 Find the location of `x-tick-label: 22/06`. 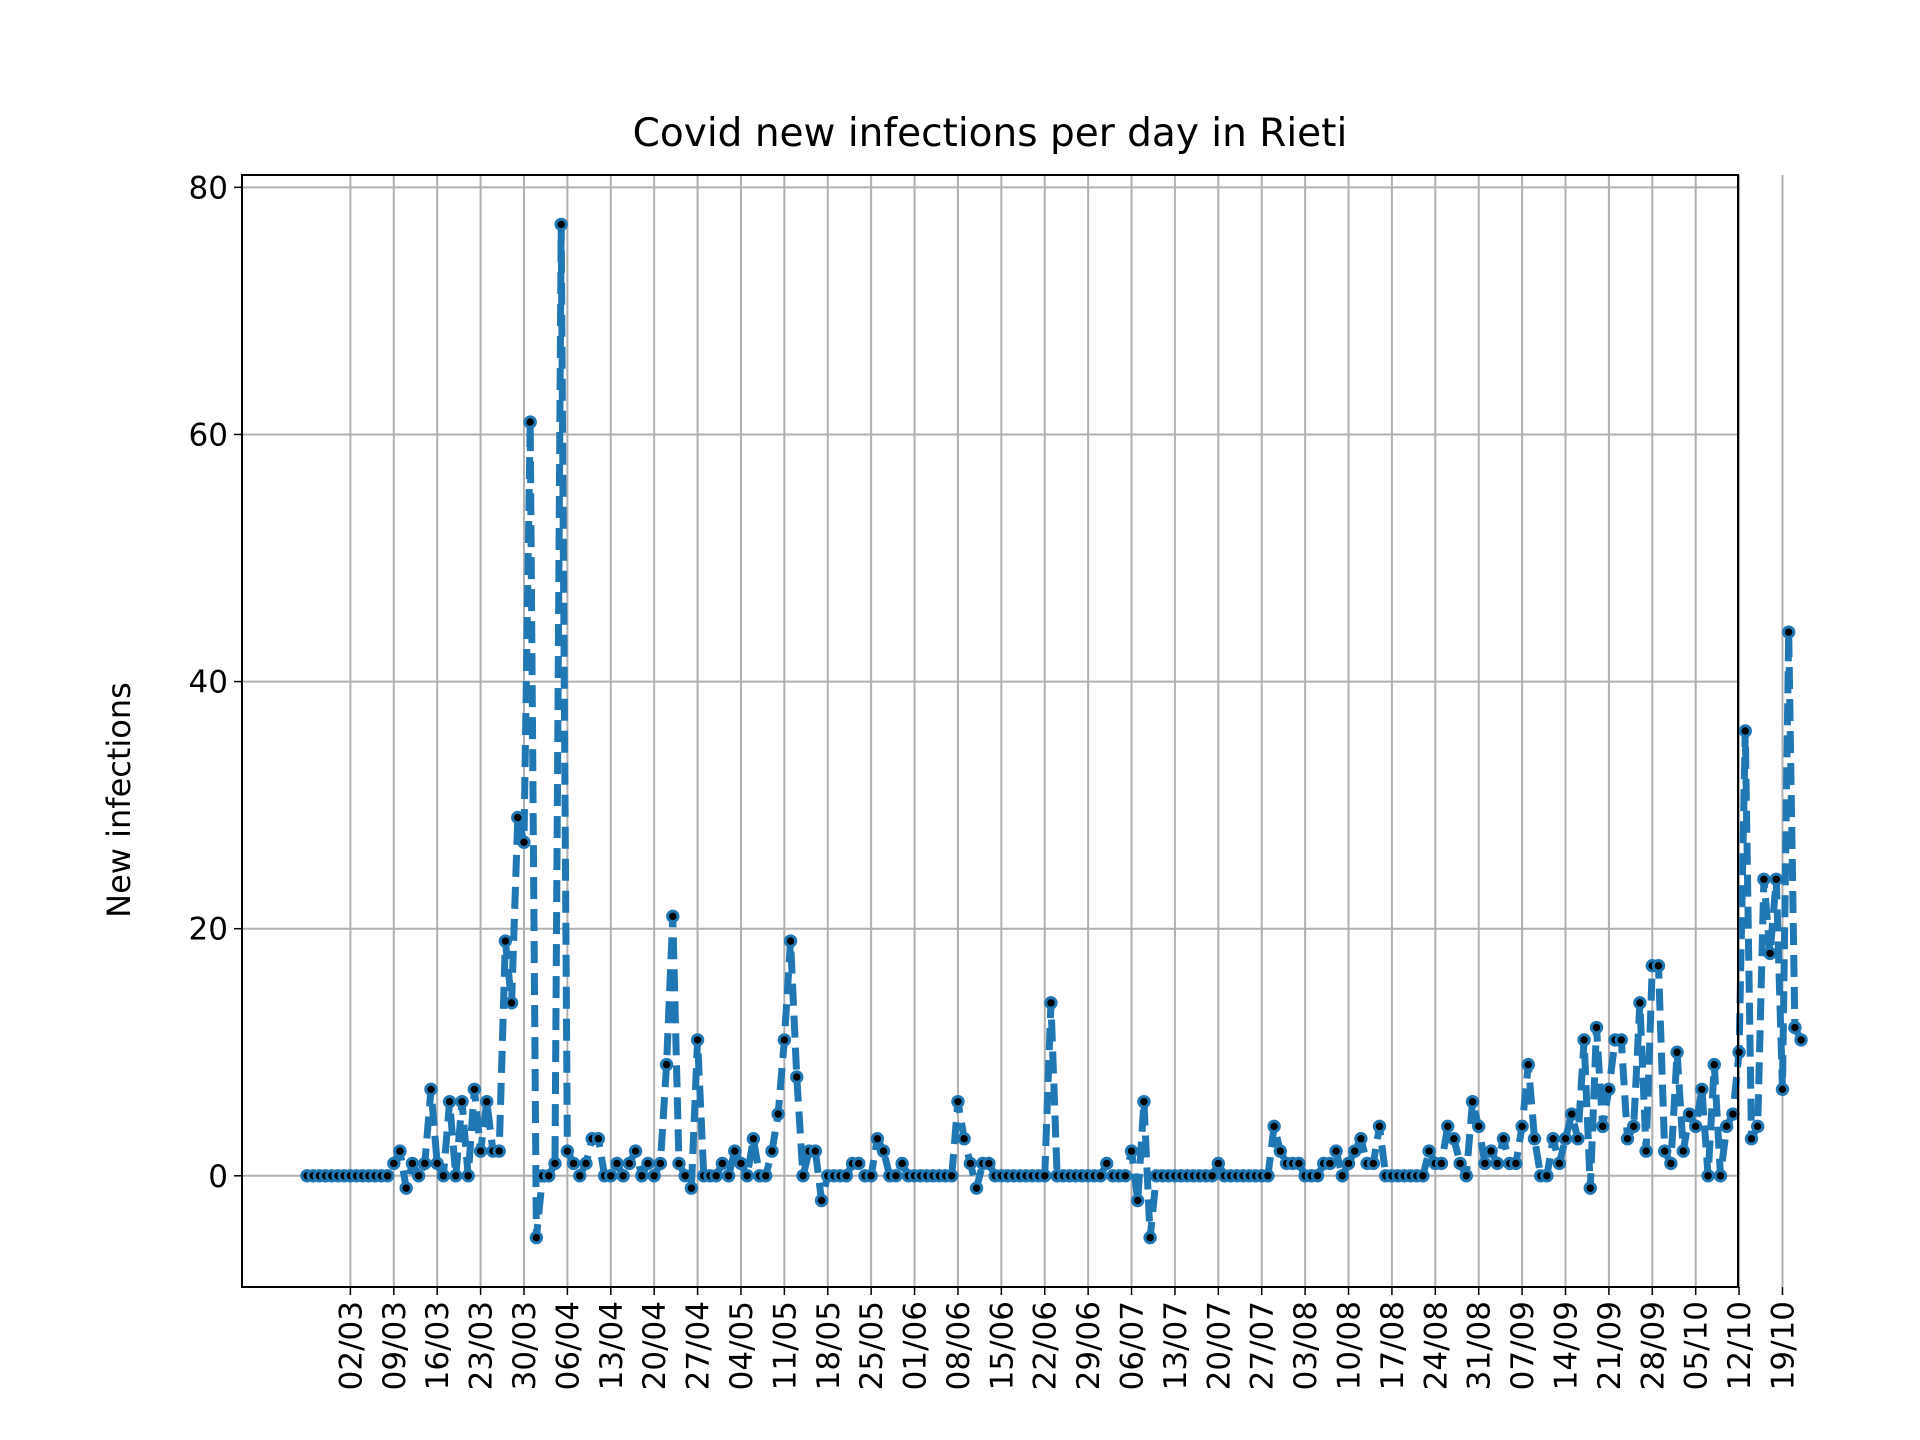

x-tick-label: 22/06 is located at coordinates (1046, 1345).